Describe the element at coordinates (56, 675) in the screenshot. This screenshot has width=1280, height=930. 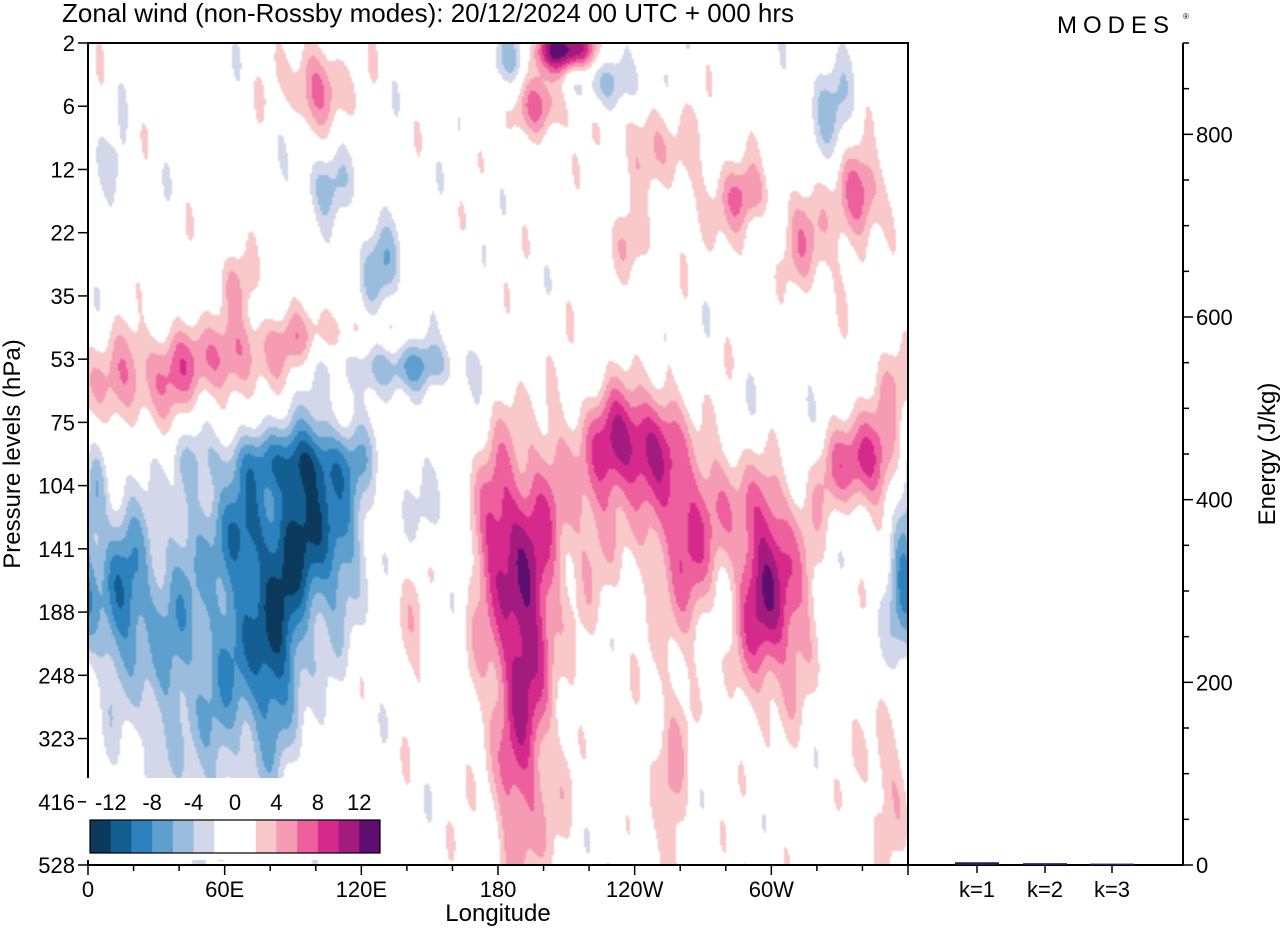
I see `y-tick-label: 248` at that location.